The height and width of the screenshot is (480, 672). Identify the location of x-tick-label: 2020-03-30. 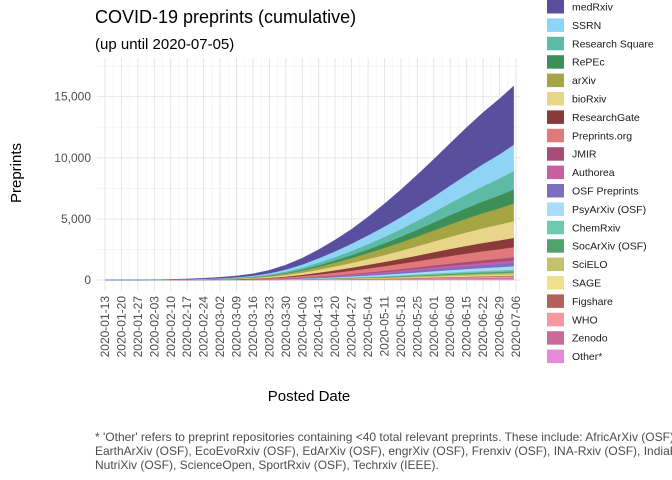
(286, 327).